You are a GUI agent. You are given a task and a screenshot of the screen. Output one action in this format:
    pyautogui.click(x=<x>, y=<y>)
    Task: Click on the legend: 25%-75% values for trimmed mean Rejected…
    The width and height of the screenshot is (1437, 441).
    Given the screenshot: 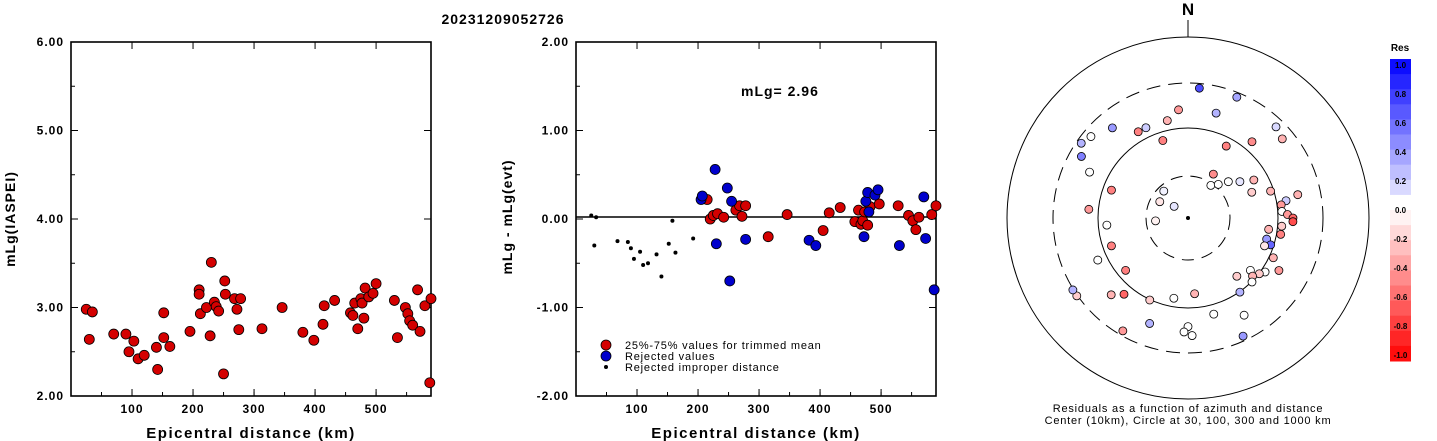 What is the action you would take?
    pyautogui.click(x=710, y=356)
    